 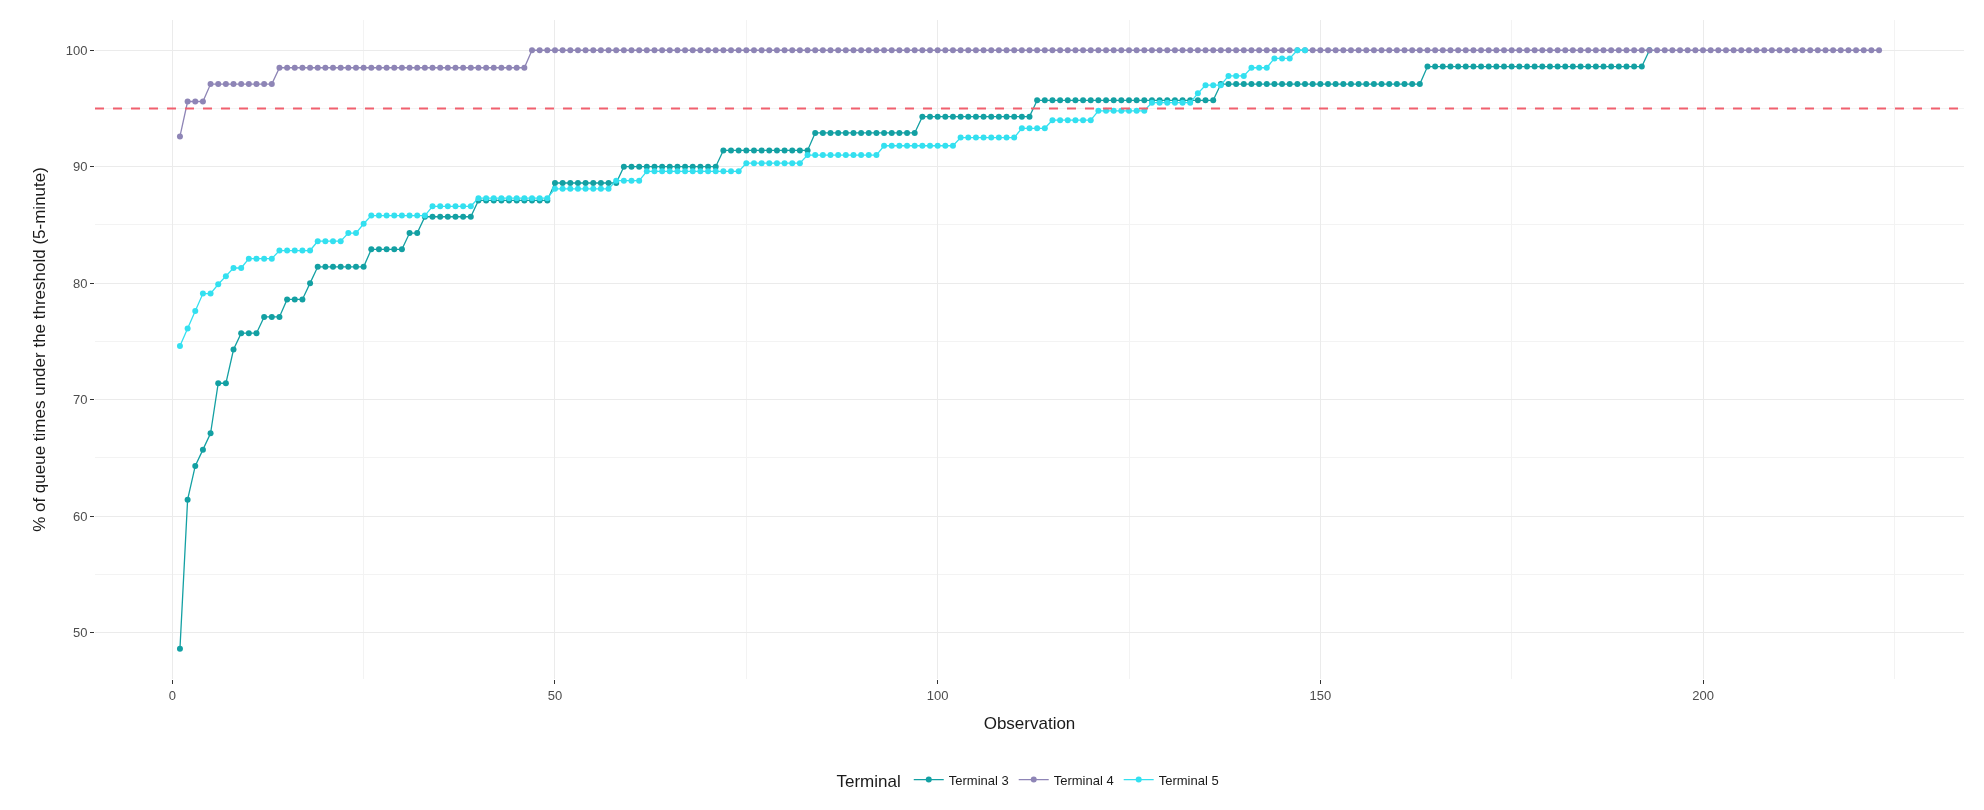 What do you see at coordinates (1083, 780) in the screenshot?
I see `legend-label: Terminal 4` at bounding box center [1083, 780].